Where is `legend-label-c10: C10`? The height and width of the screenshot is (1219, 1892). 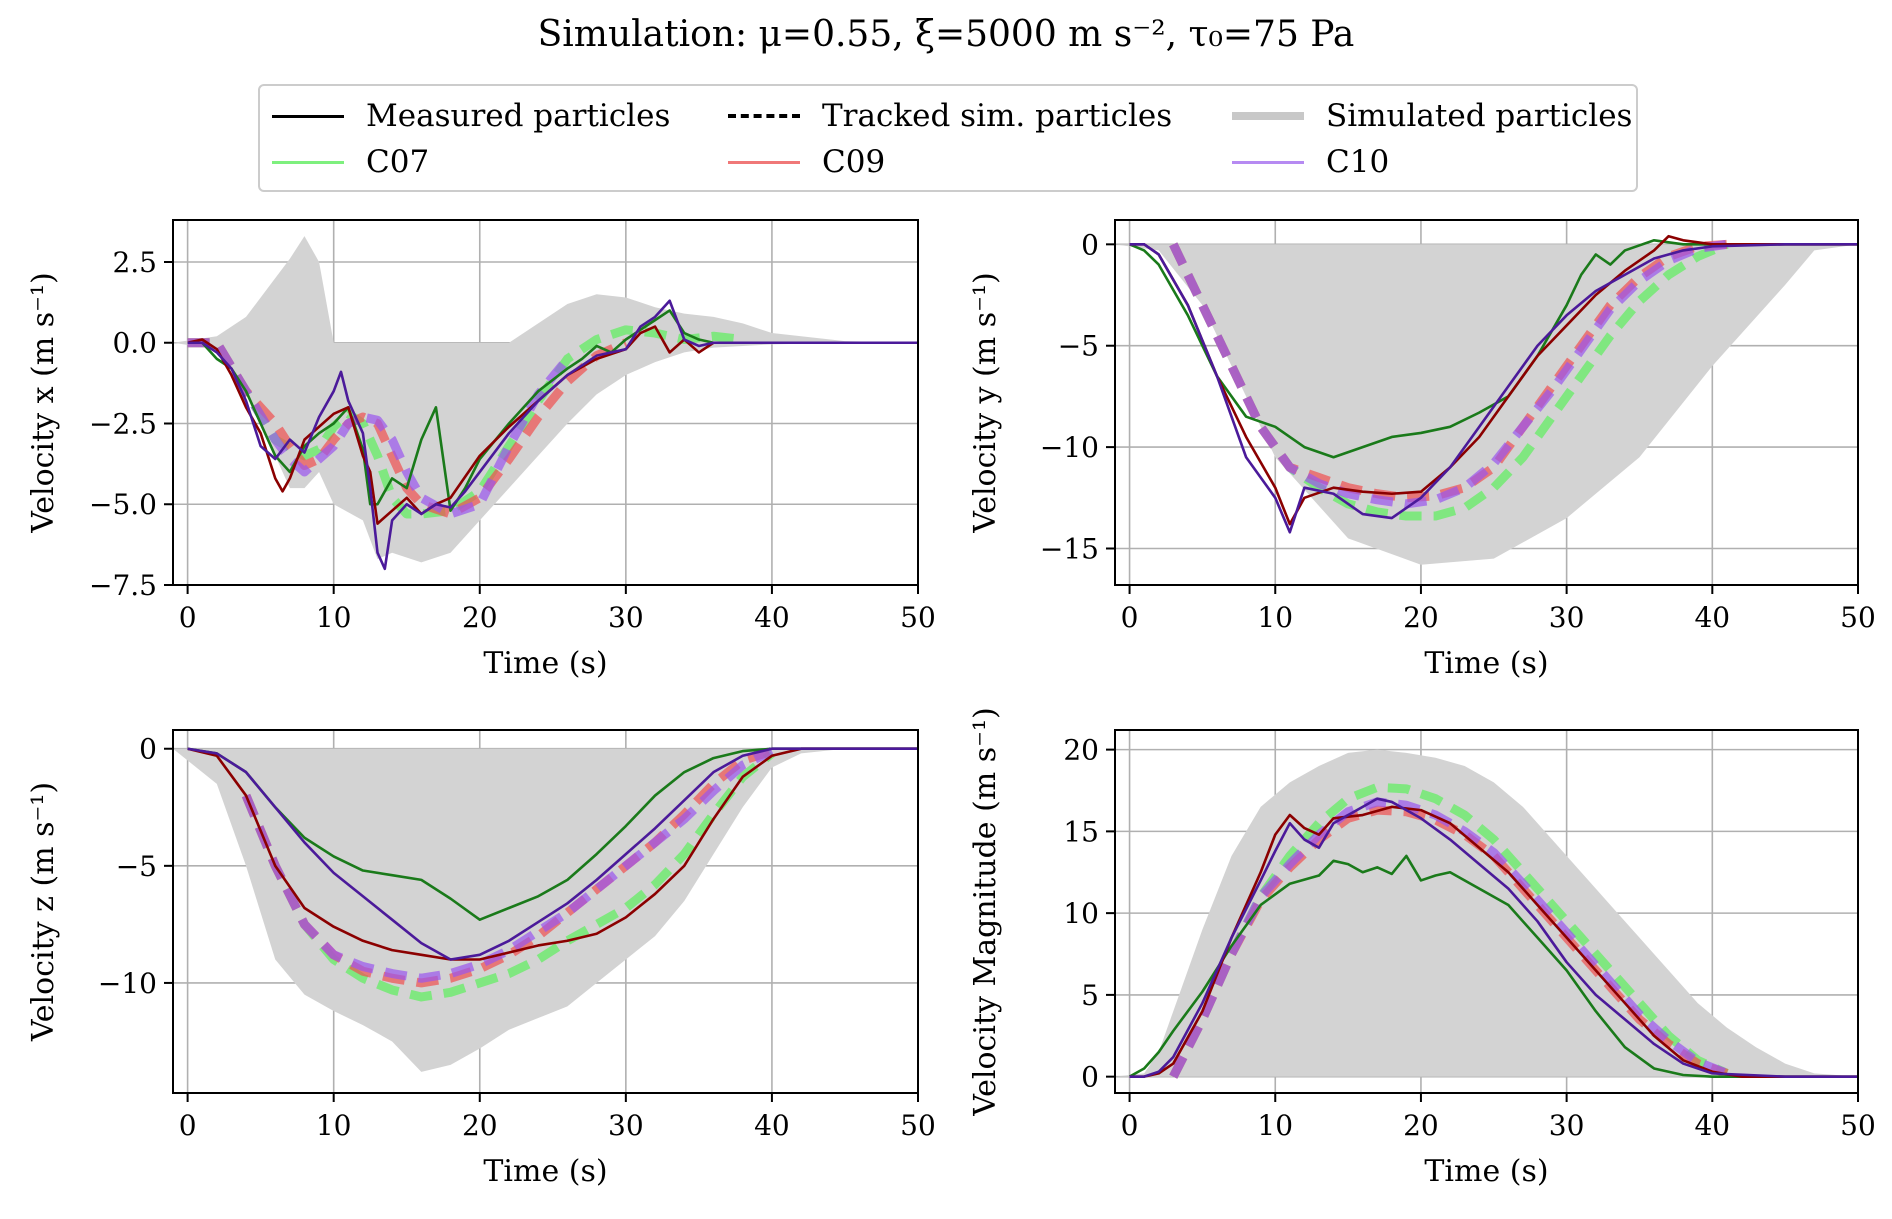 legend-label-c10: C10 is located at coordinates (1358, 162).